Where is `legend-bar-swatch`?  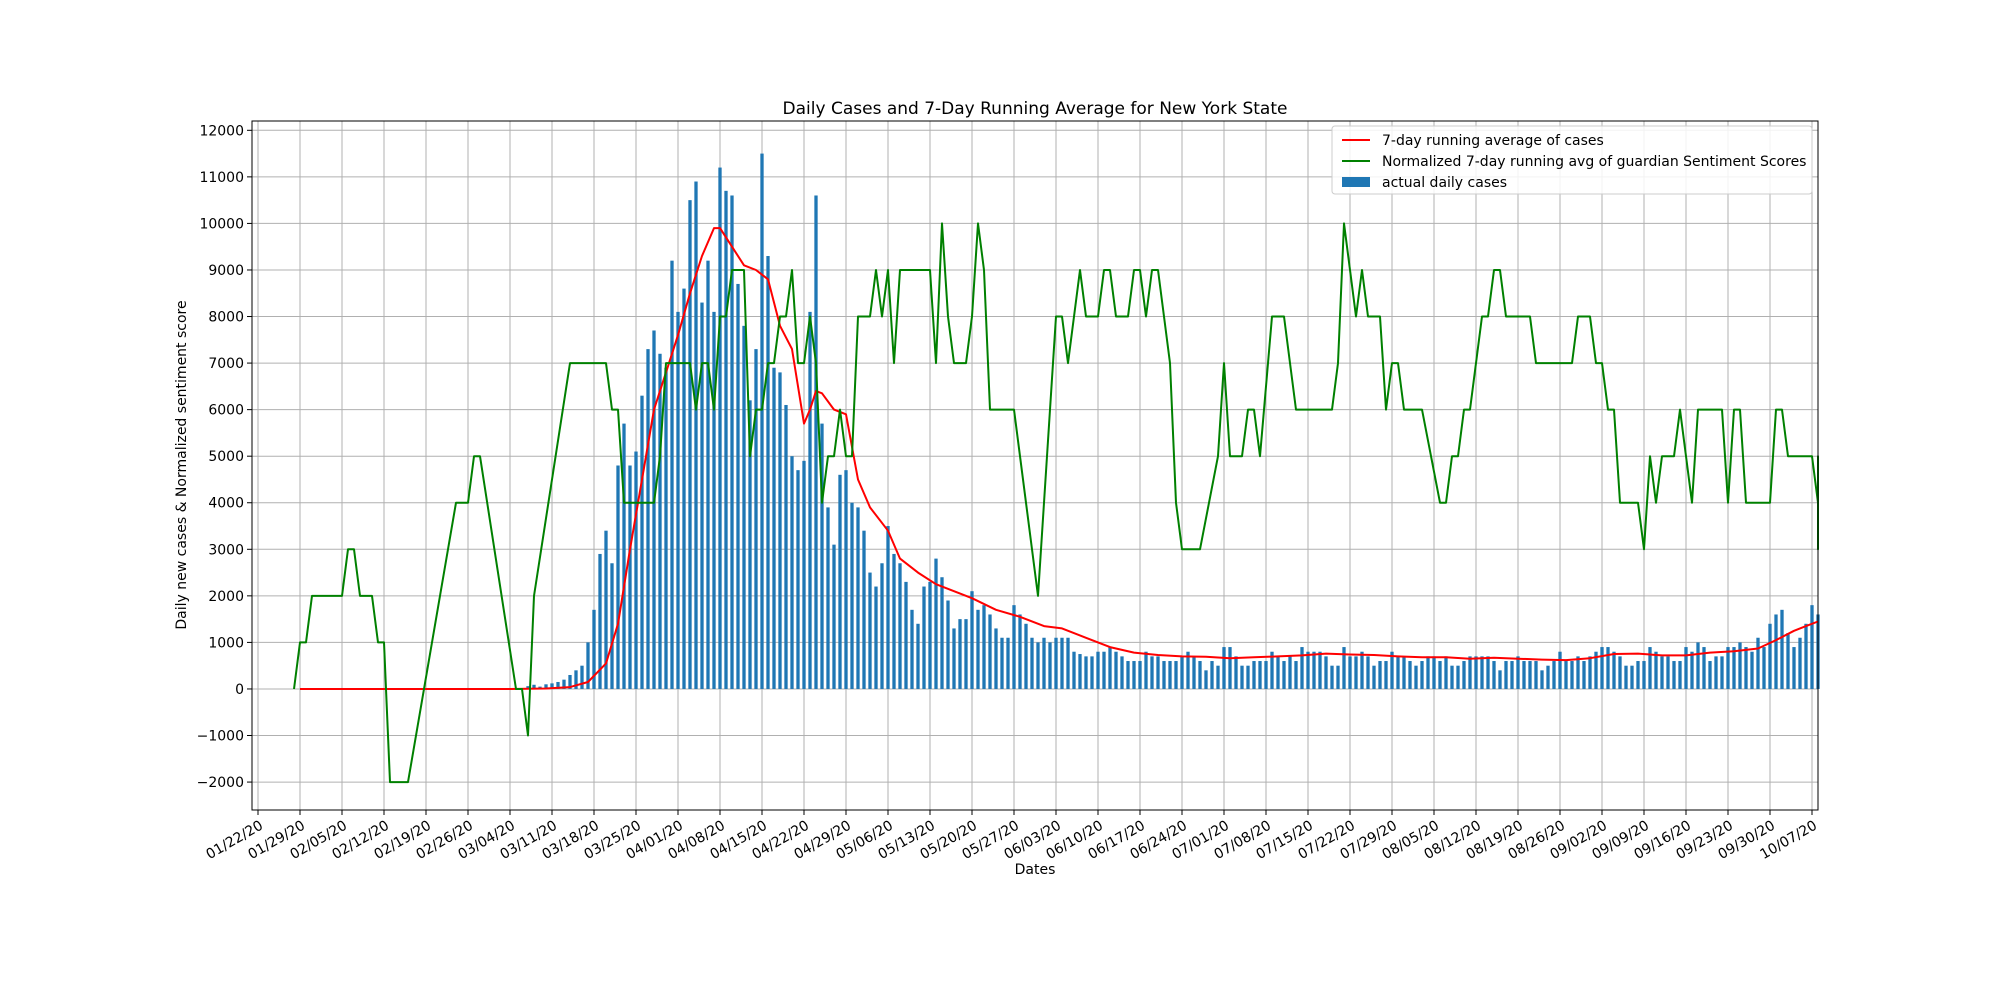
legend-bar-swatch is located at coordinates (1356, 182).